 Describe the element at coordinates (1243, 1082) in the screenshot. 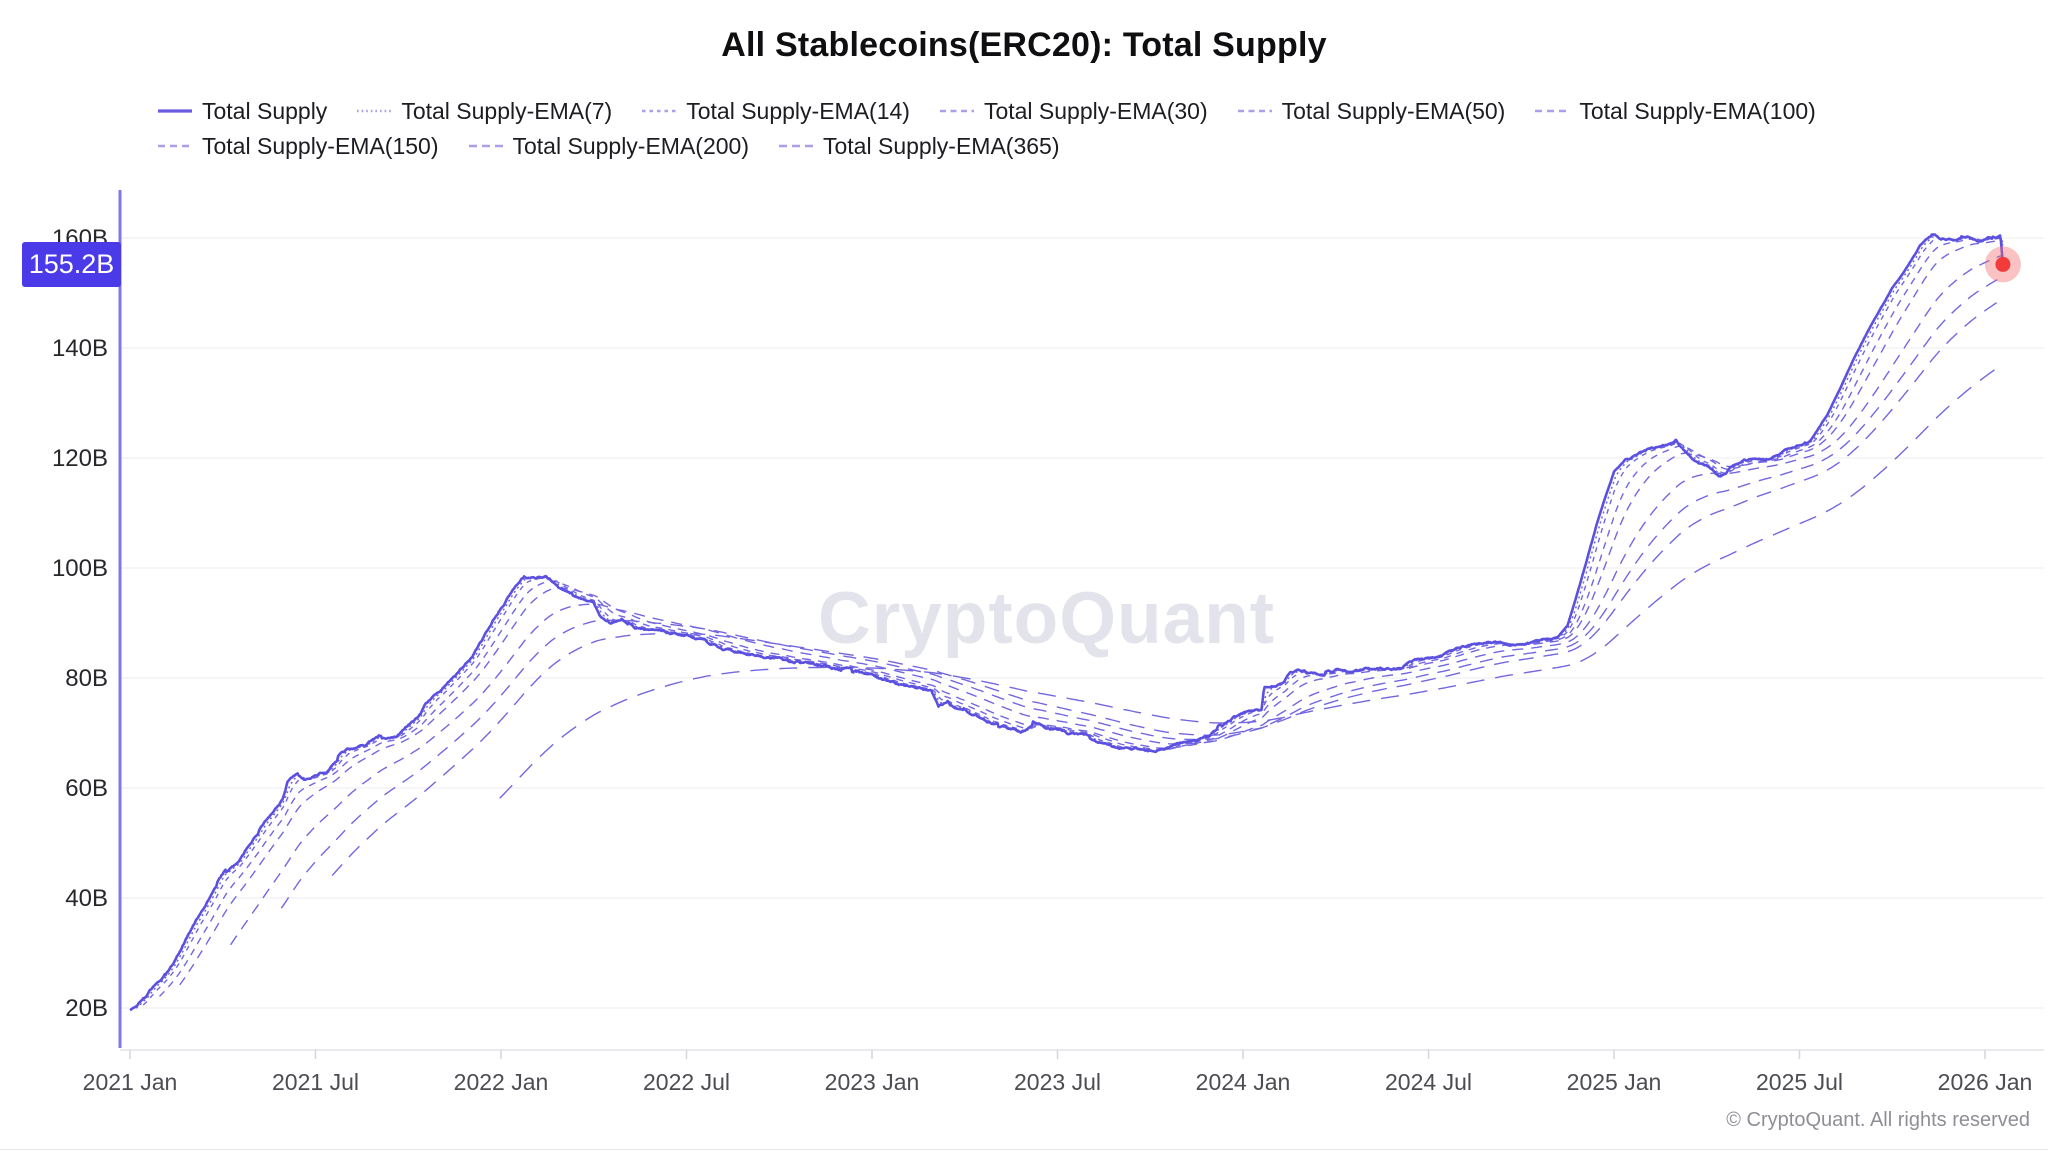

I see `x-tick-label: 2024 Jan` at that location.